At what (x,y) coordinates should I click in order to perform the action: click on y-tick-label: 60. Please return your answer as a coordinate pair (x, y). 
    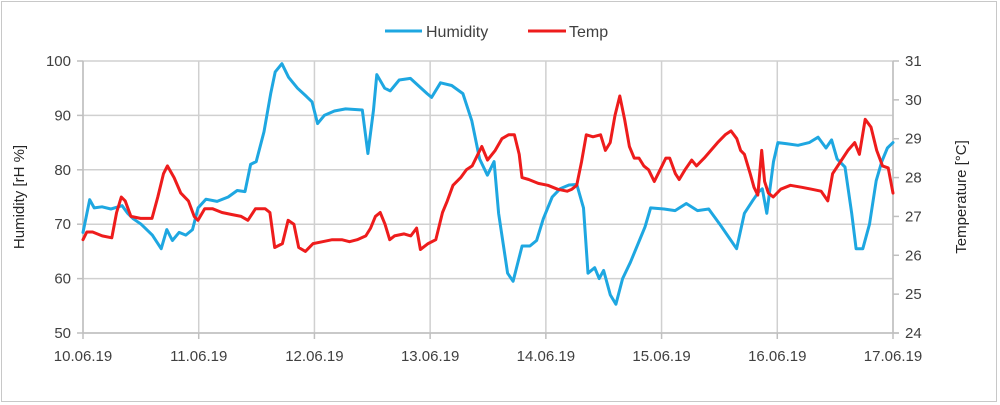
    Looking at the image, I should click on (62, 279).